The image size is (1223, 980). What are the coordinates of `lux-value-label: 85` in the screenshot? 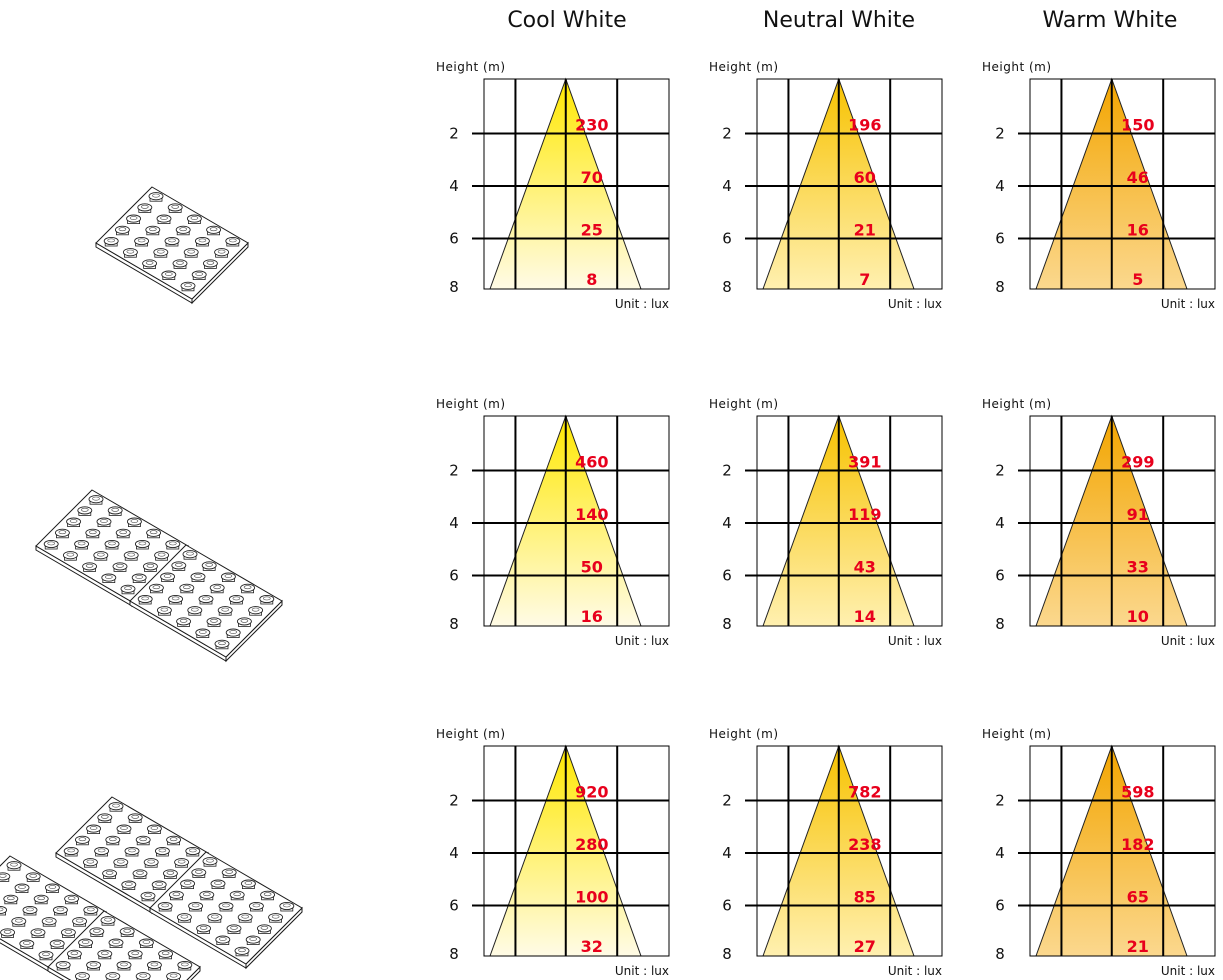 It's located at (865, 896).